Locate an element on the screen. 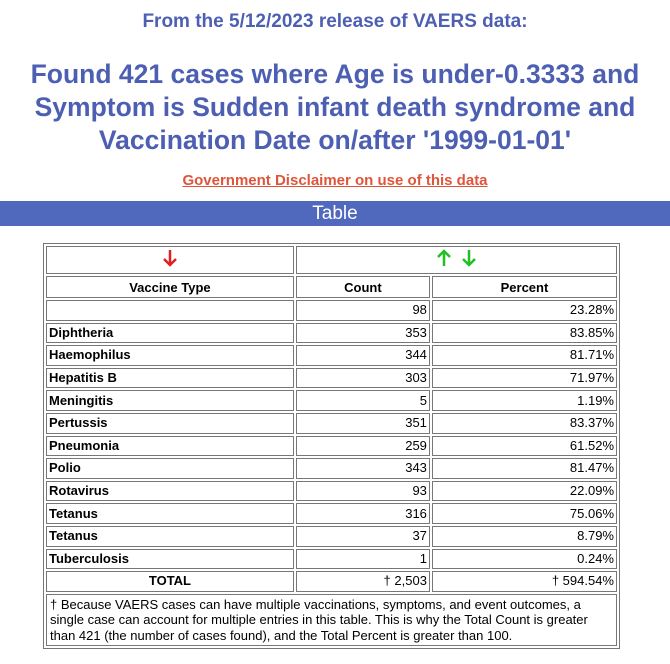  count-cell: 93 is located at coordinates (362, 491).